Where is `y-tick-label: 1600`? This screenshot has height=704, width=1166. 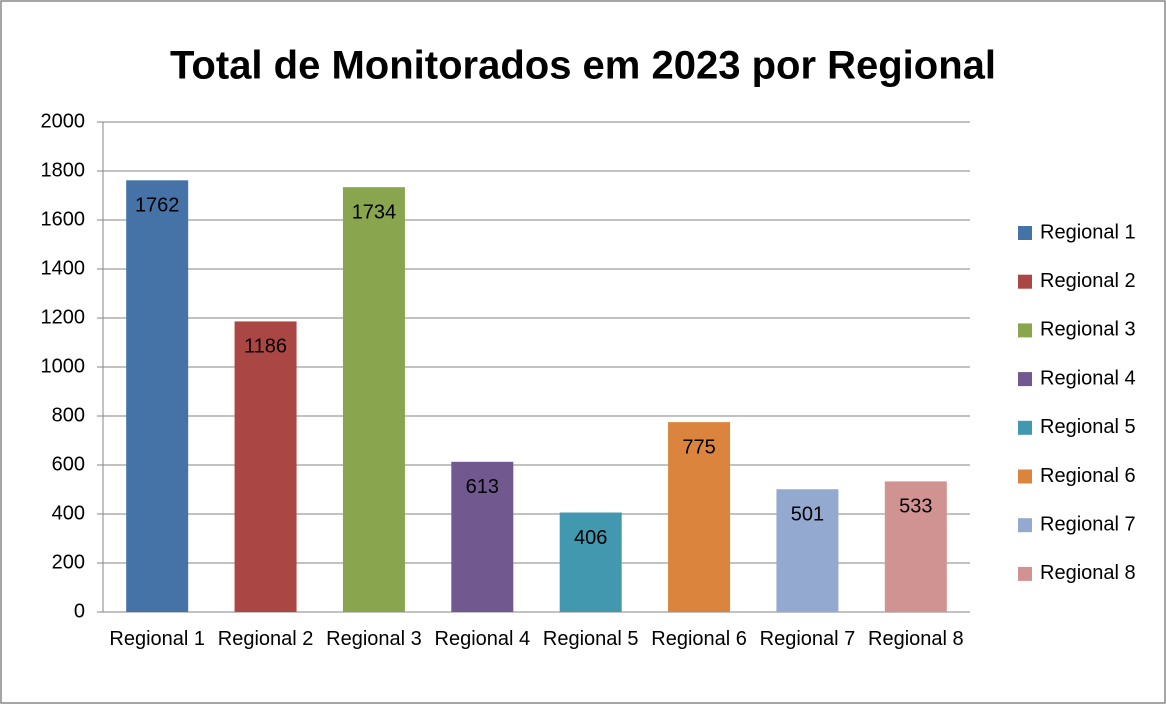
y-tick-label: 1600 is located at coordinates (63, 219).